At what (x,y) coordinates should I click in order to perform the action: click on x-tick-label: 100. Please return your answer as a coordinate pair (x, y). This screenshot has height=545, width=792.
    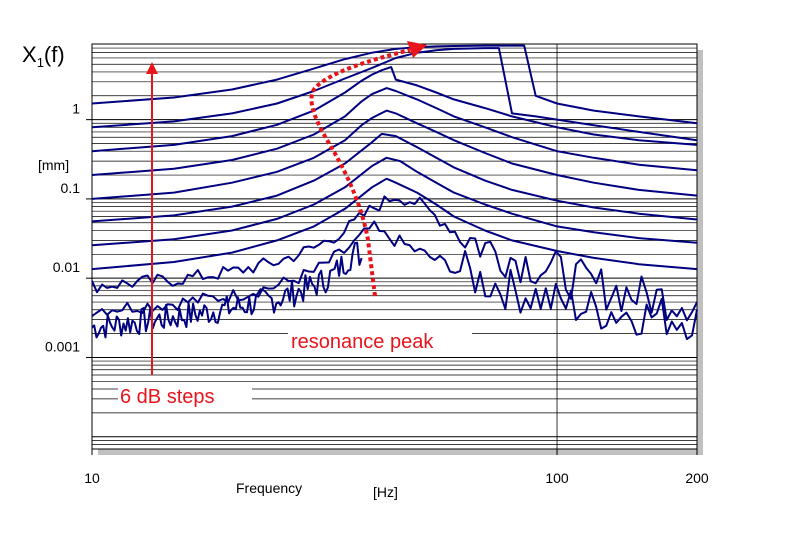
    Looking at the image, I should click on (557, 478).